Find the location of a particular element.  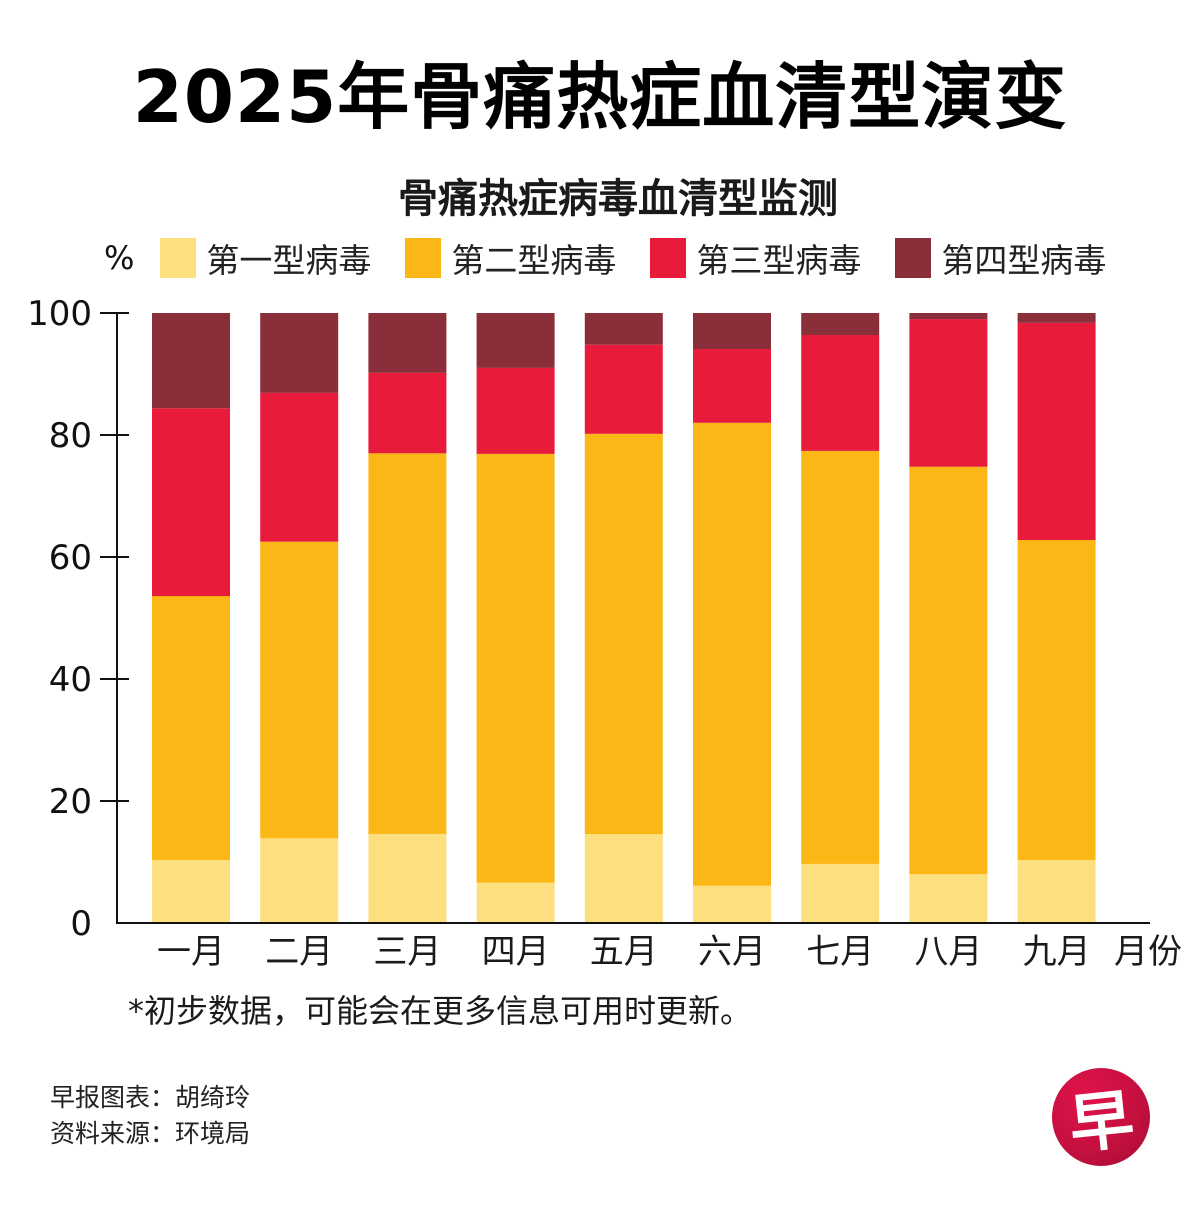

x-tick-label: 五月 is located at coordinates (624, 952).